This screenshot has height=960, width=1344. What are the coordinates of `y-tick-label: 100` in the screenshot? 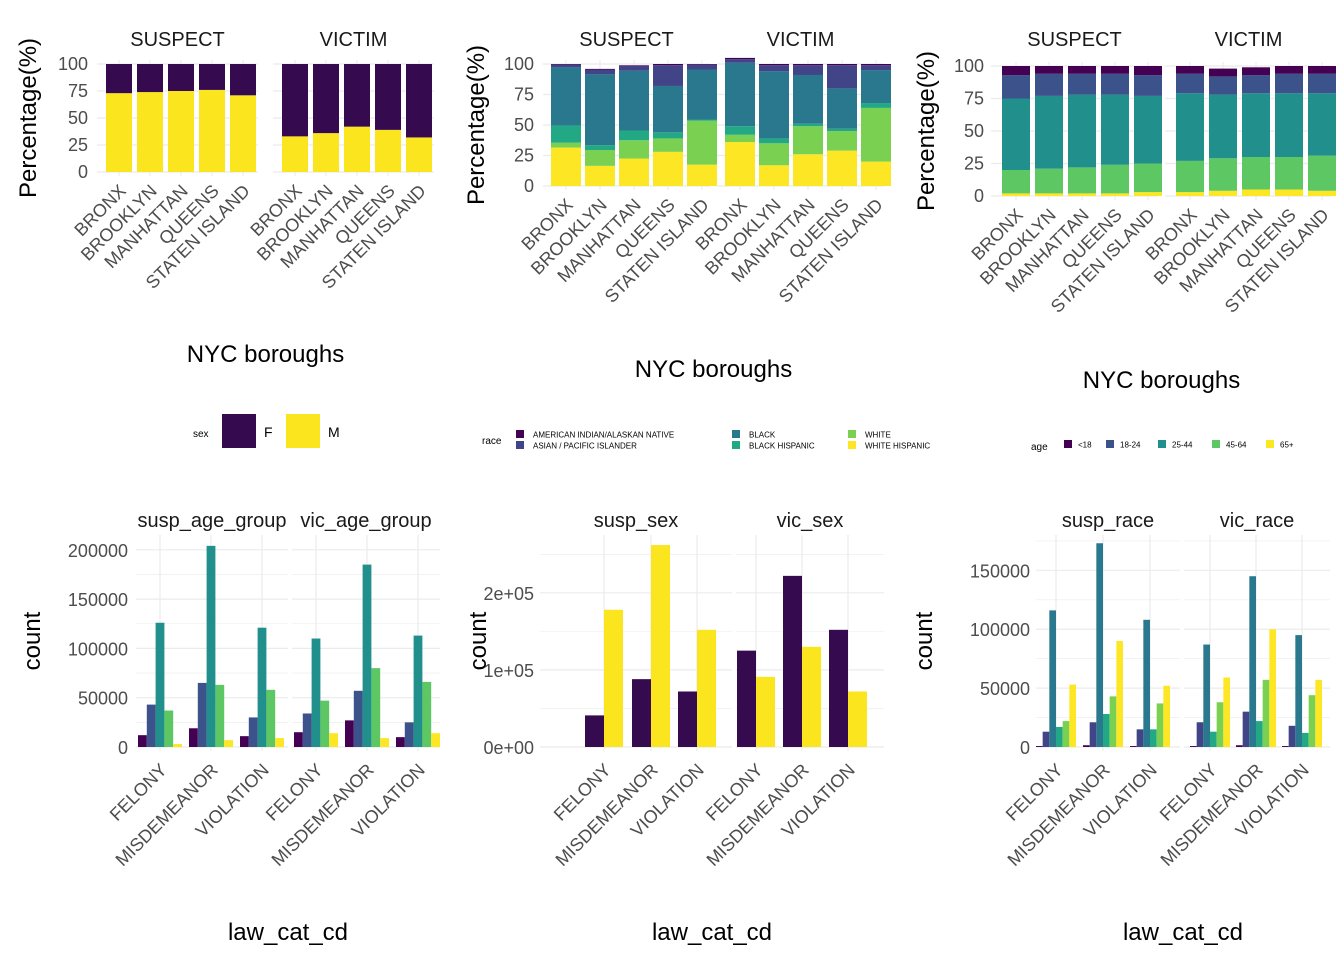 It's located at (969, 66).